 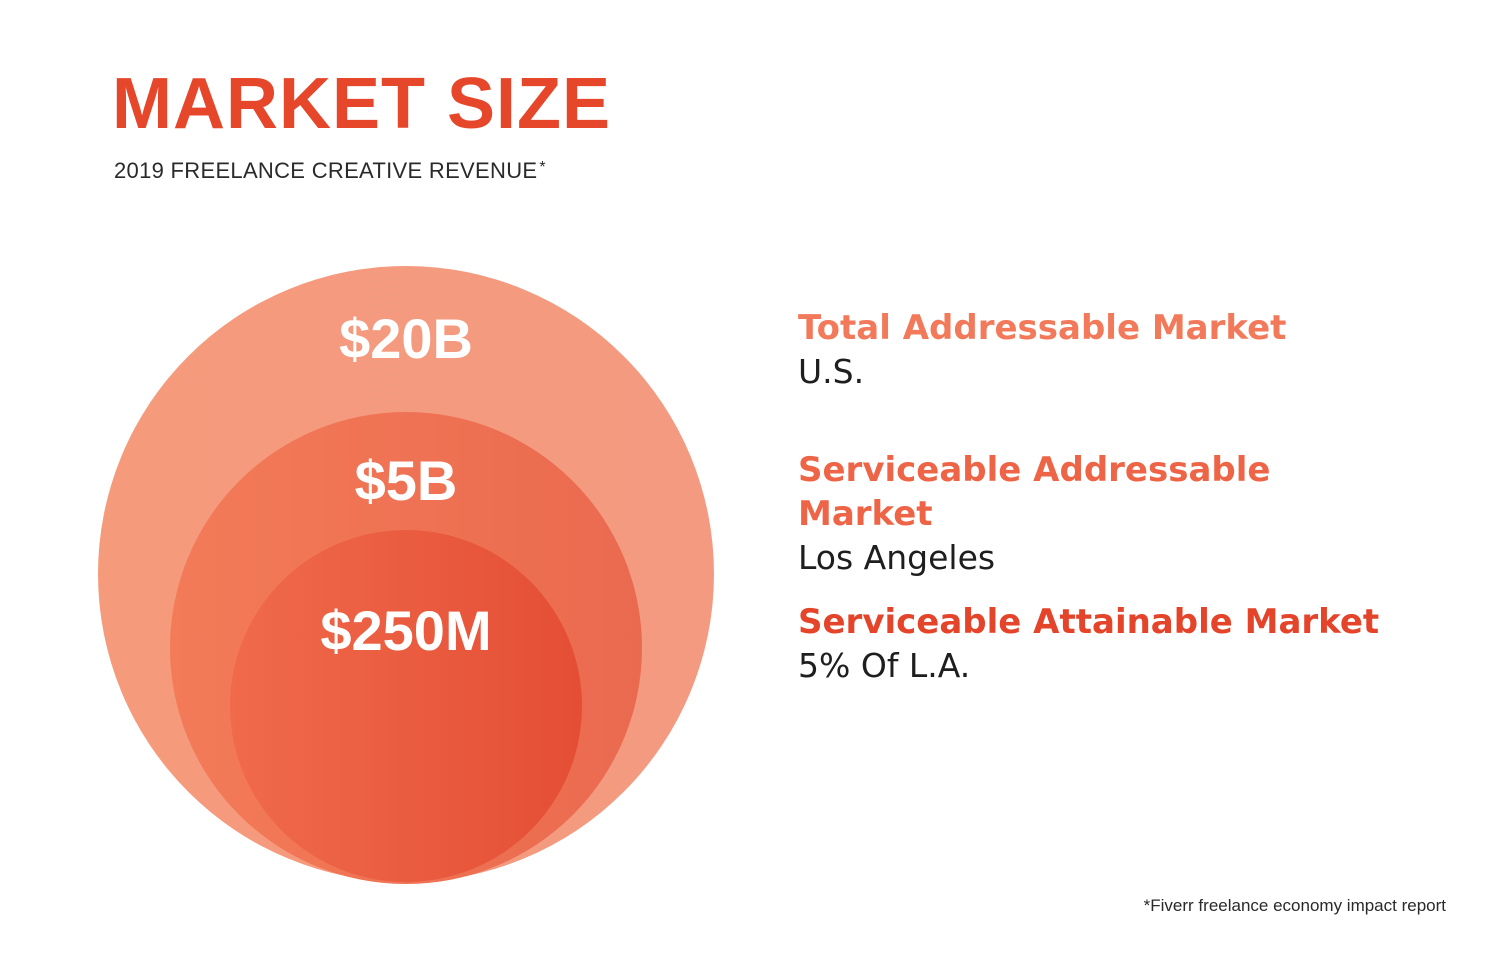 What do you see at coordinates (884, 665) in the screenshot?
I see `legend-som-desc: 5% Of L.A.` at bounding box center [884, 665].